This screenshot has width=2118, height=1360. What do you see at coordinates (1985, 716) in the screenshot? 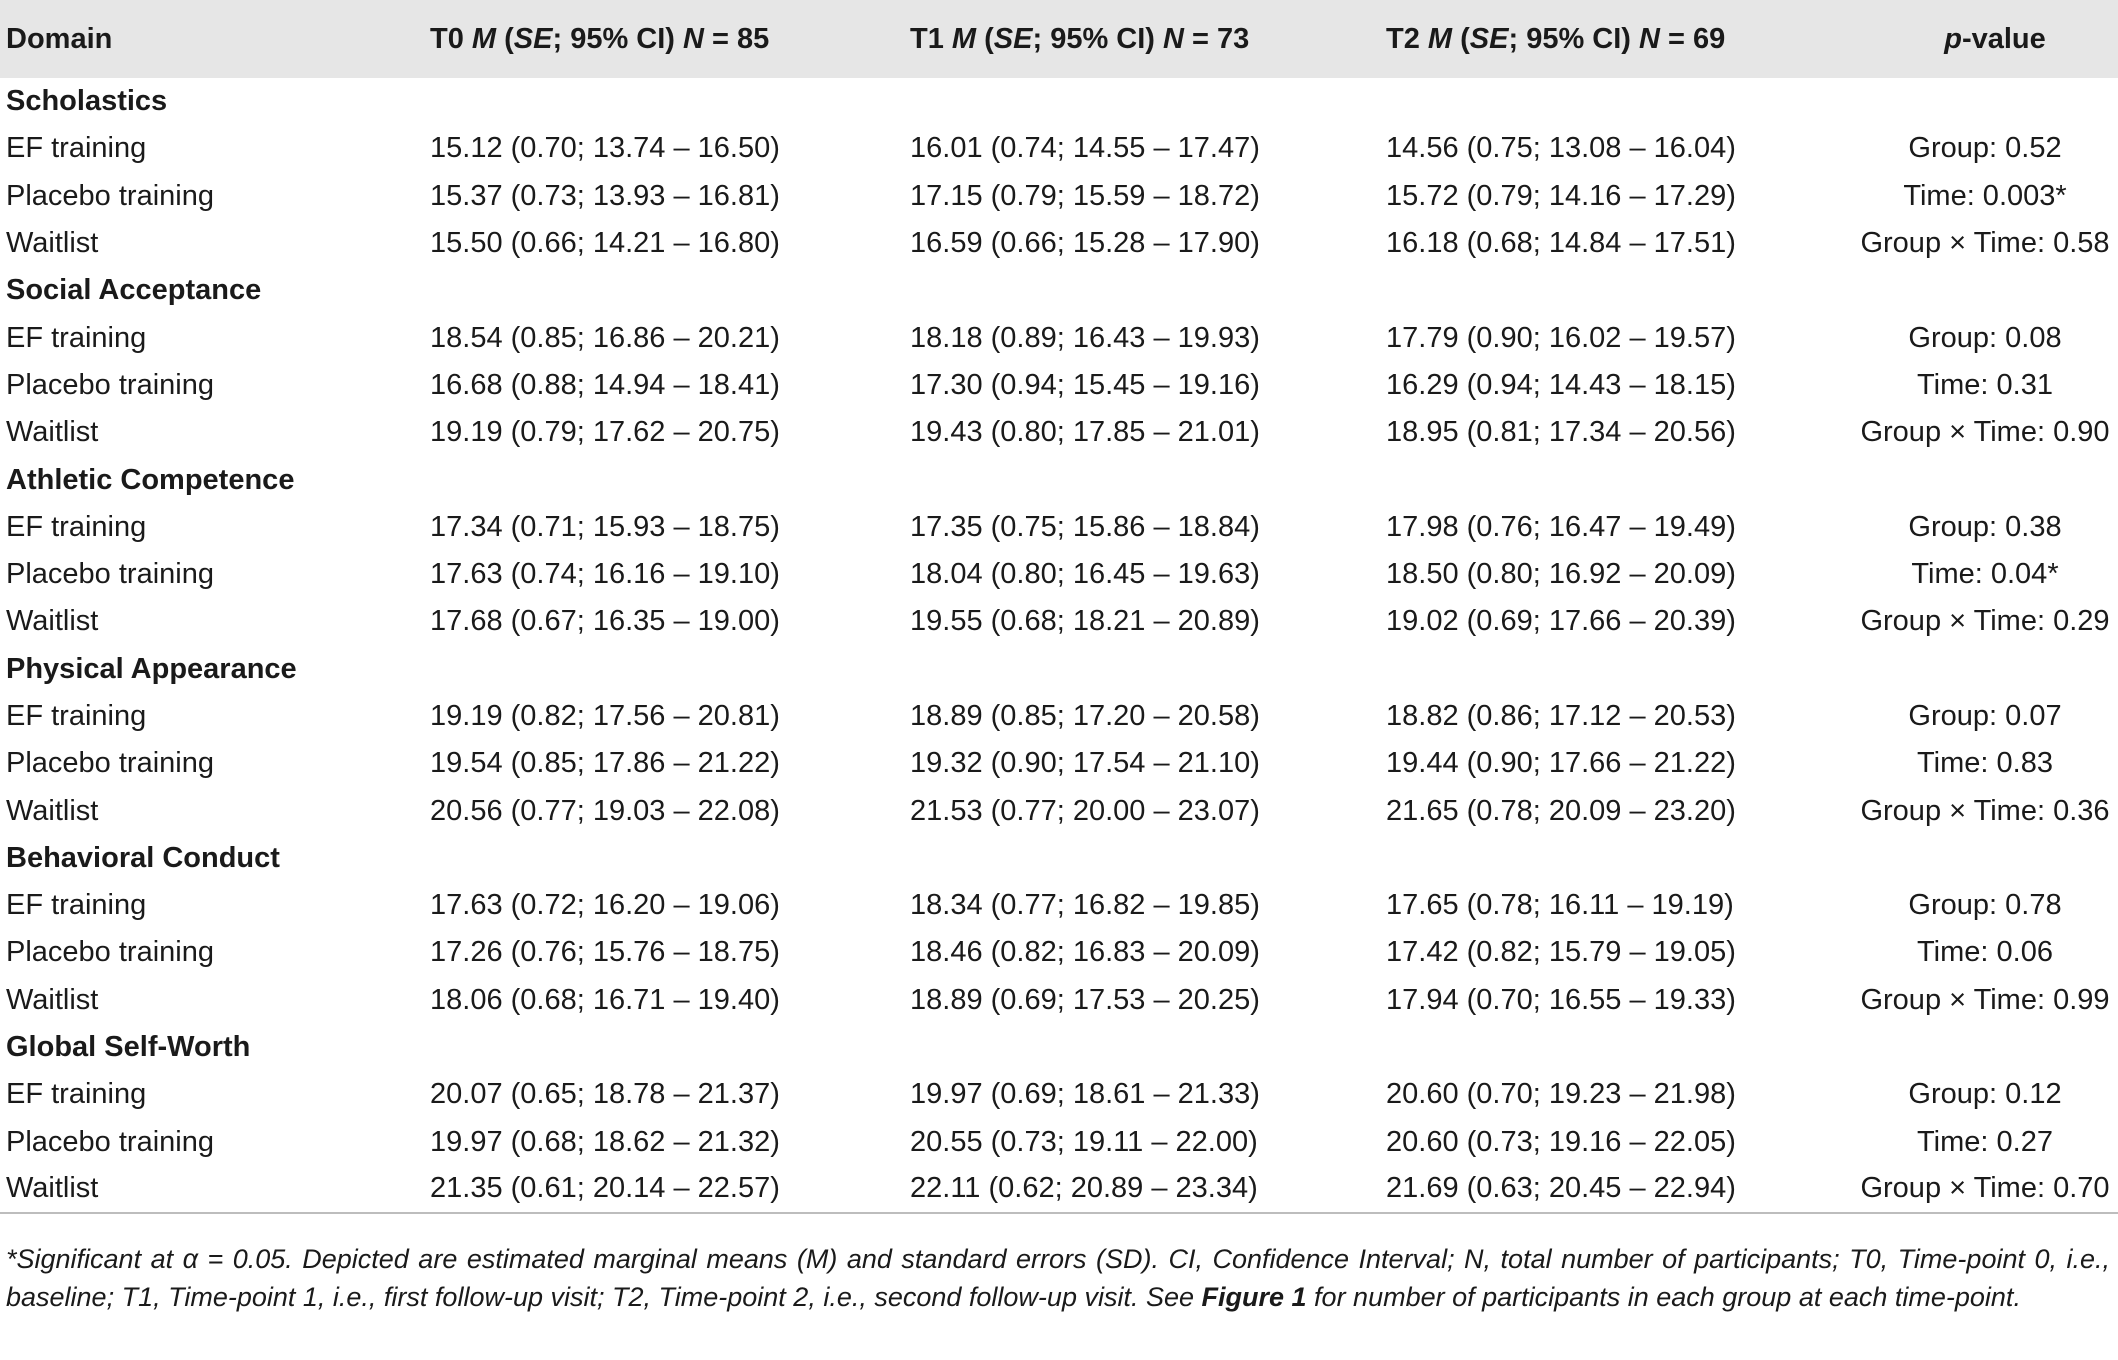
I see `cell-p-value: Group: 0.07` at bounding box center [1985, 716].